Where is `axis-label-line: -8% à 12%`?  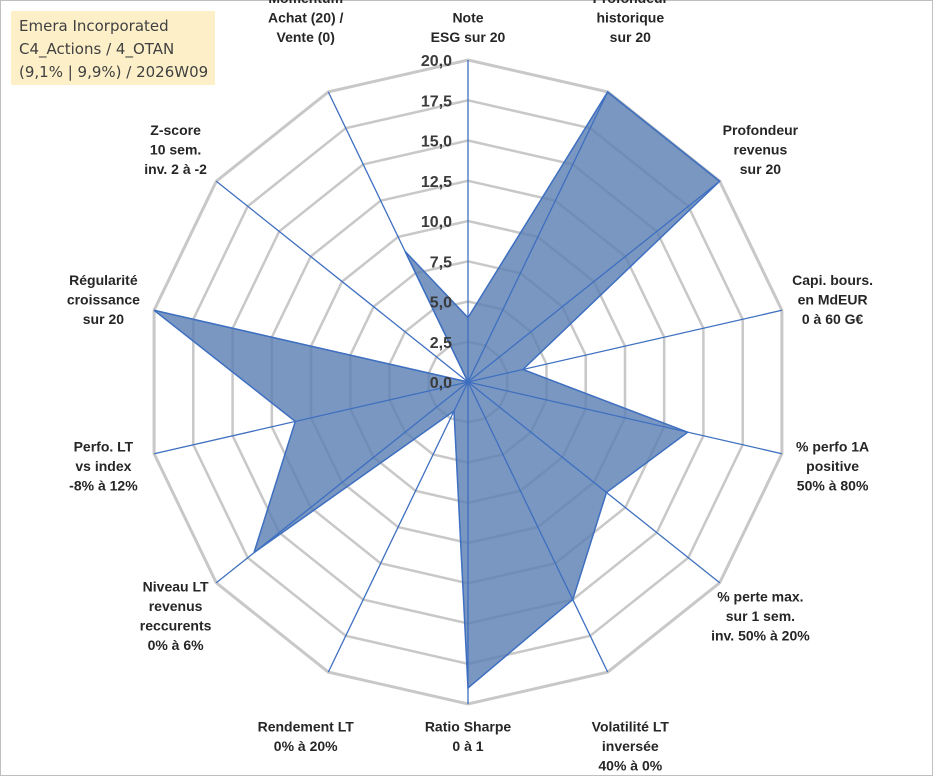
axis-label-line: -8% à 12% is located at coordinates (103, 486).